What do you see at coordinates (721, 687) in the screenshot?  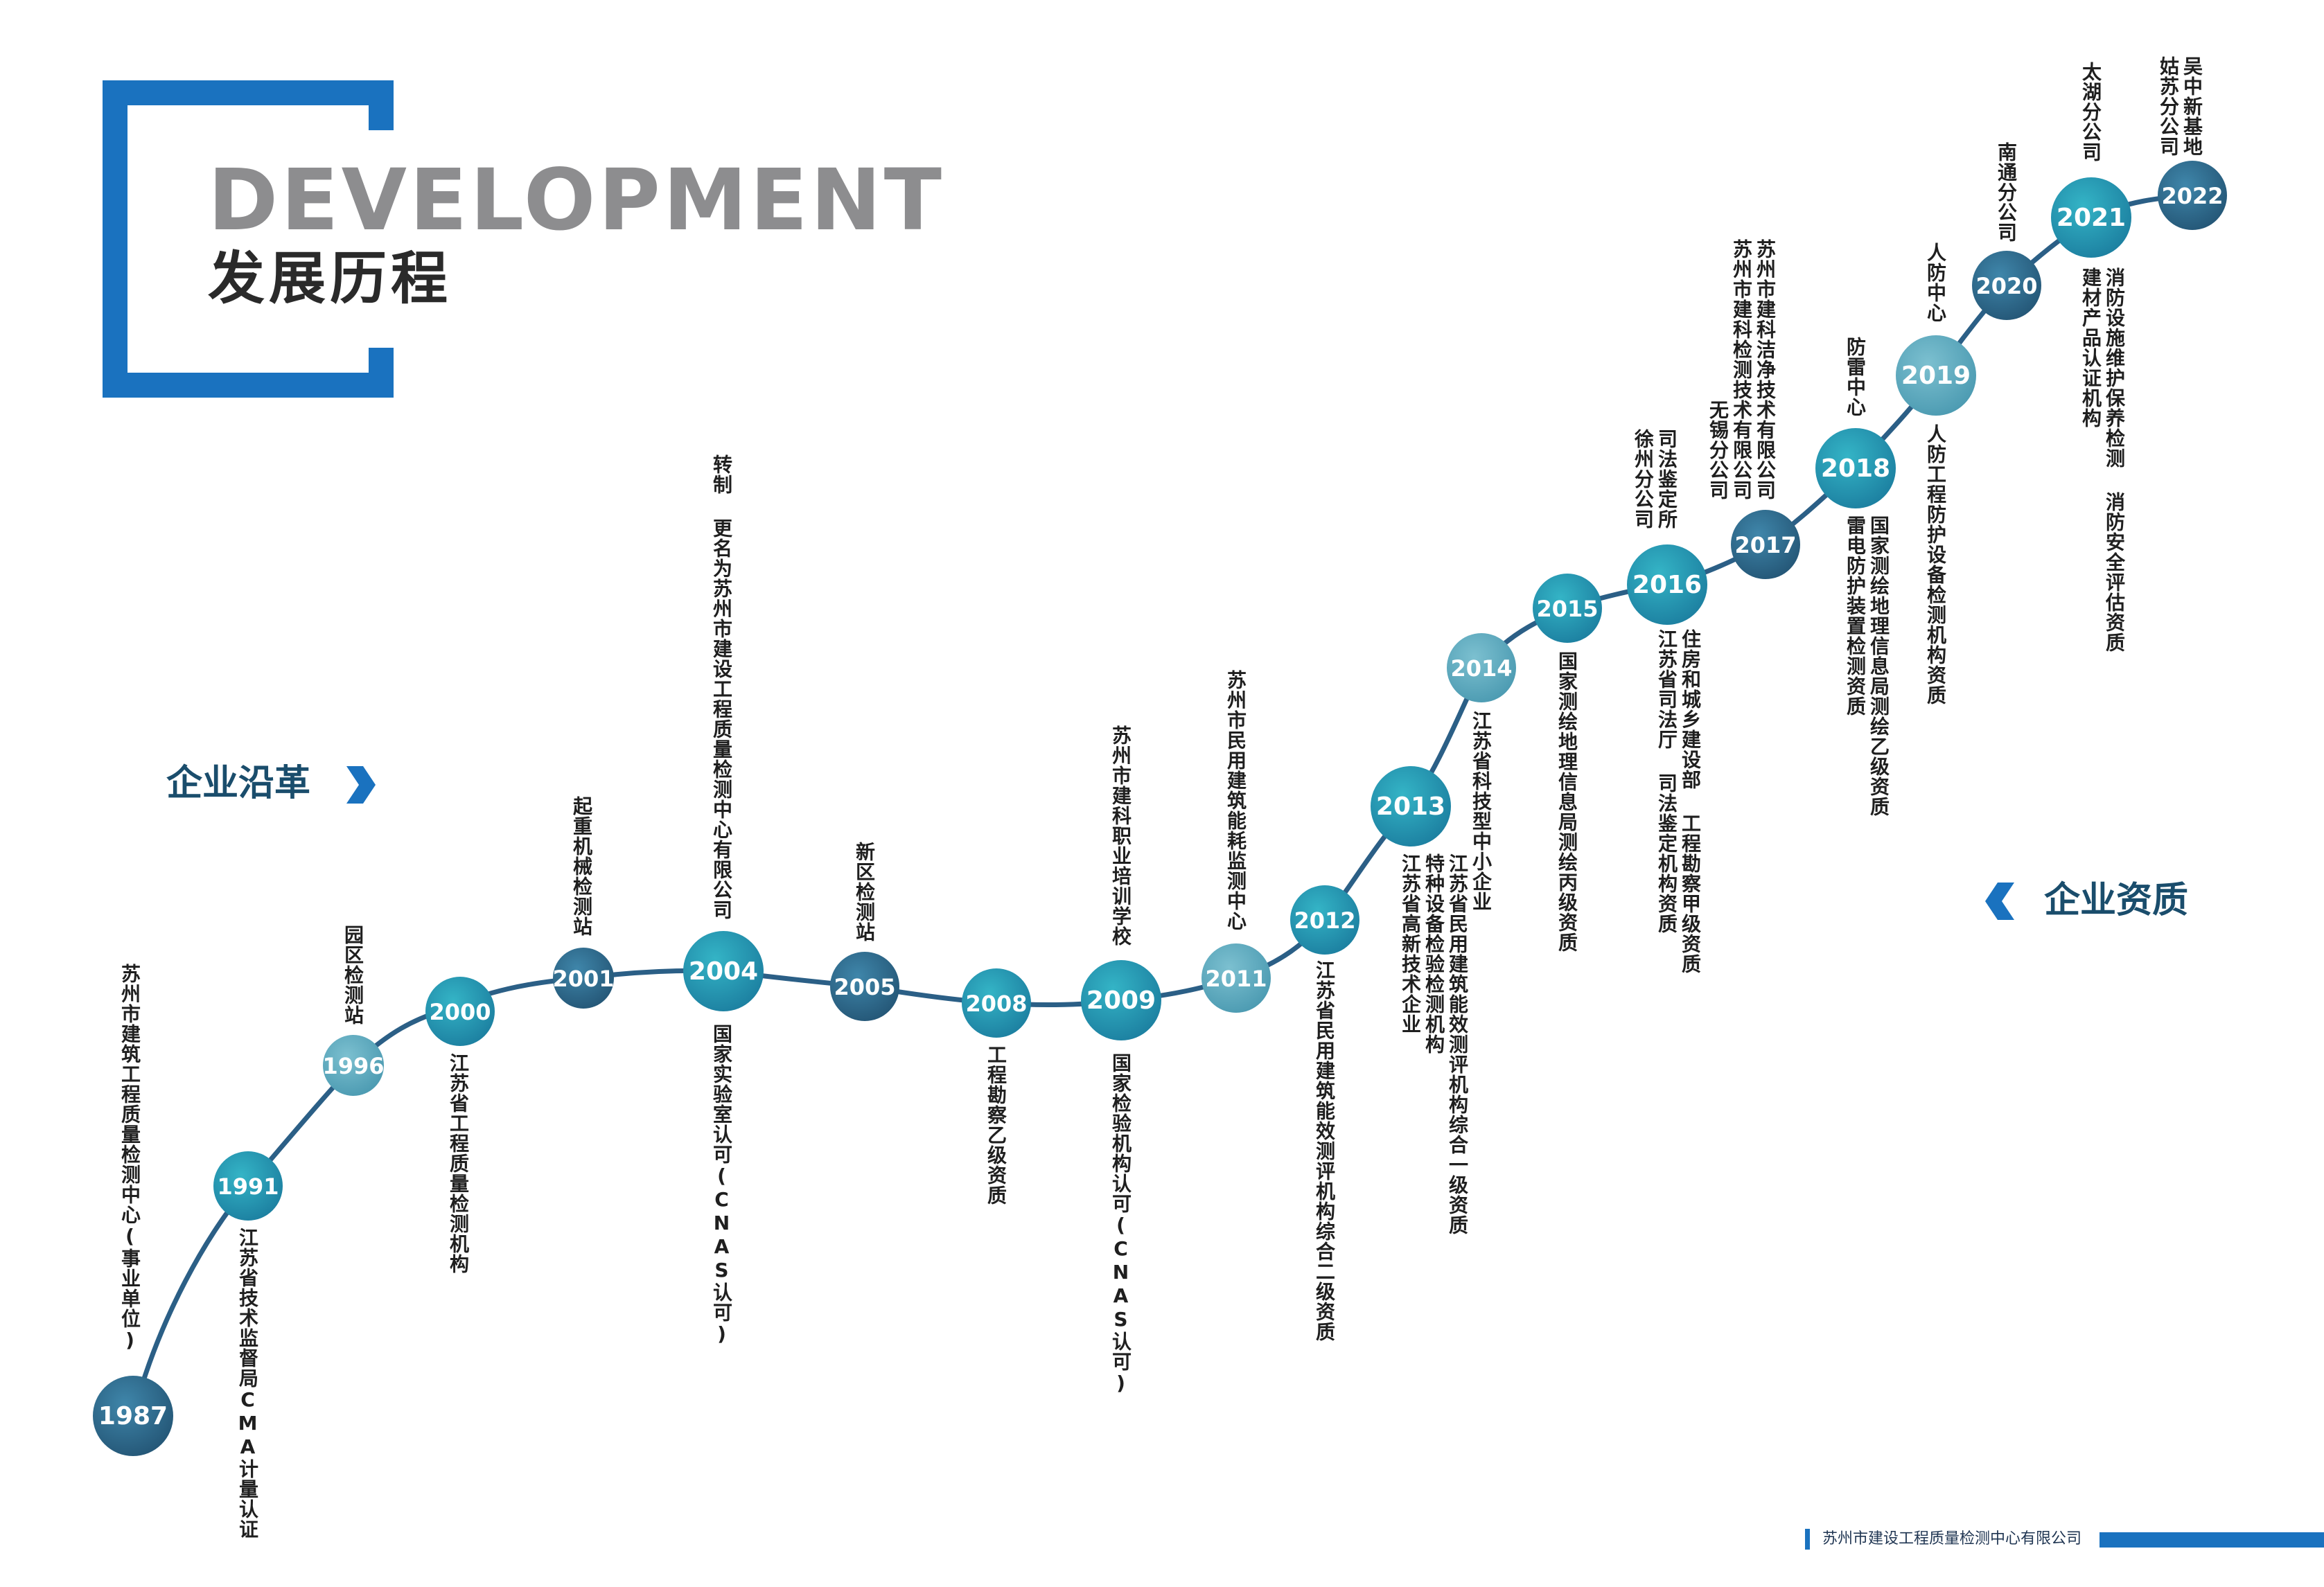 I see `milestone-above-2004: 转制 更名为苏州市建设工程质量检测中心有限公司` at bounding box center [721, 687].